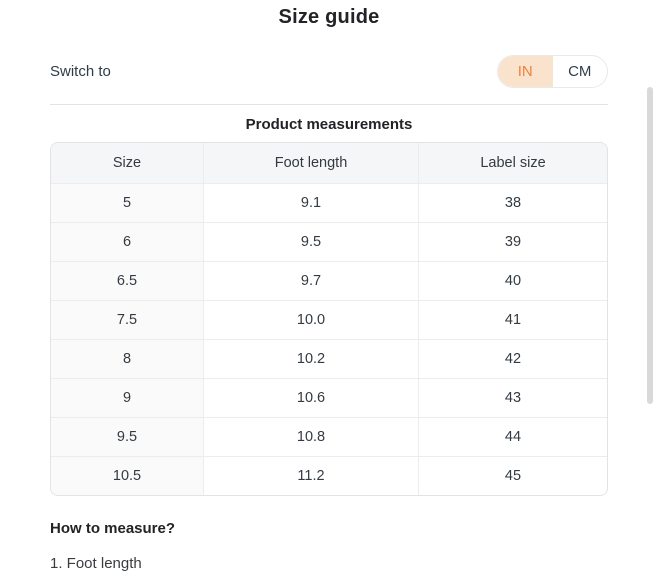 This screenshot has height=578, width=657. What do you see at coordinates (127, 242) in the screenshot?
I see `cell-size: 6` at bounding box center [127, 242].